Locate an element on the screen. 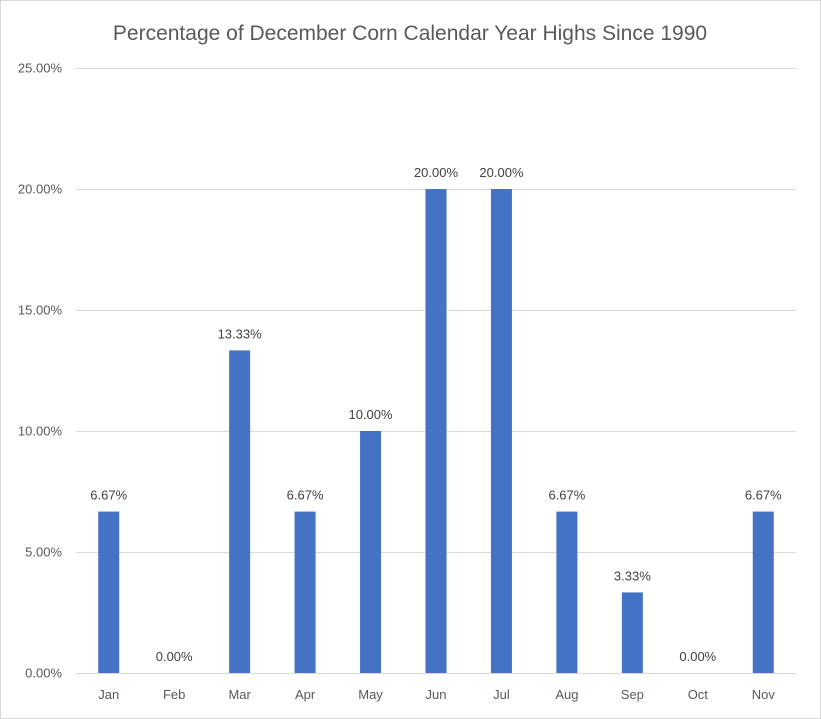  x-tick-label-may: May is located at coordinates (370, 694).